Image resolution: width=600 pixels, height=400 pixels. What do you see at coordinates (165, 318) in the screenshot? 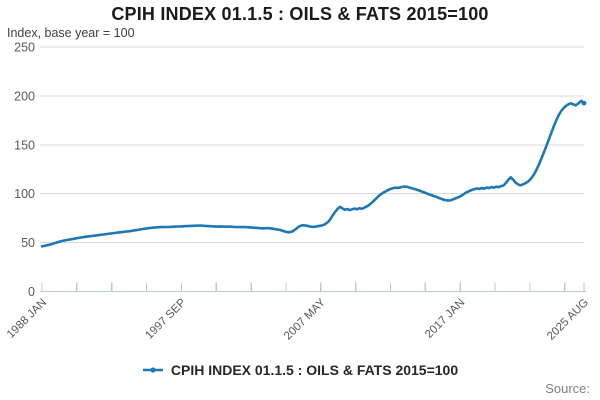
I see `x-tick-label-1997-sep: 1997 SEP` at bounding box center [165, 318].